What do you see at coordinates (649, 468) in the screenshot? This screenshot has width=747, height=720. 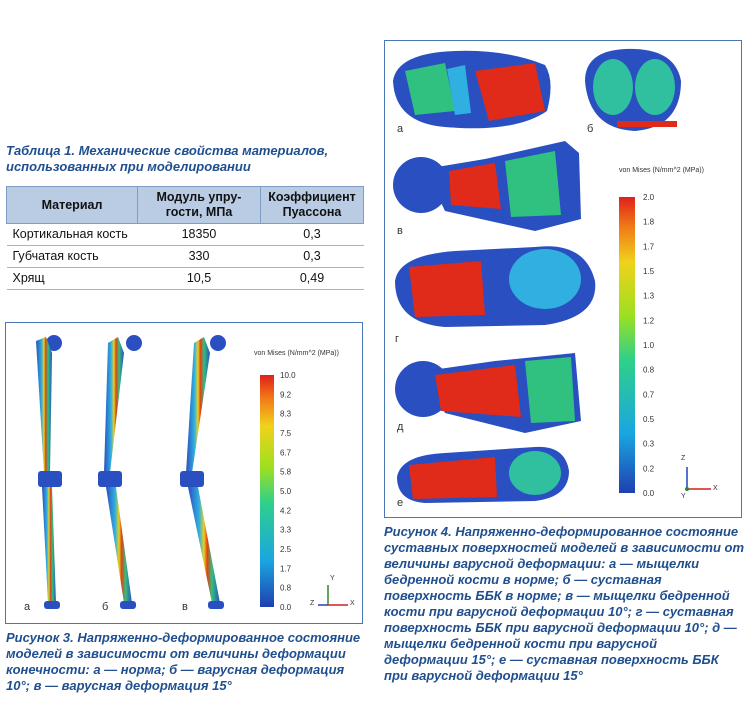 I see `color-scale-tick-label: 0.2` at bounding box center [649, 468].